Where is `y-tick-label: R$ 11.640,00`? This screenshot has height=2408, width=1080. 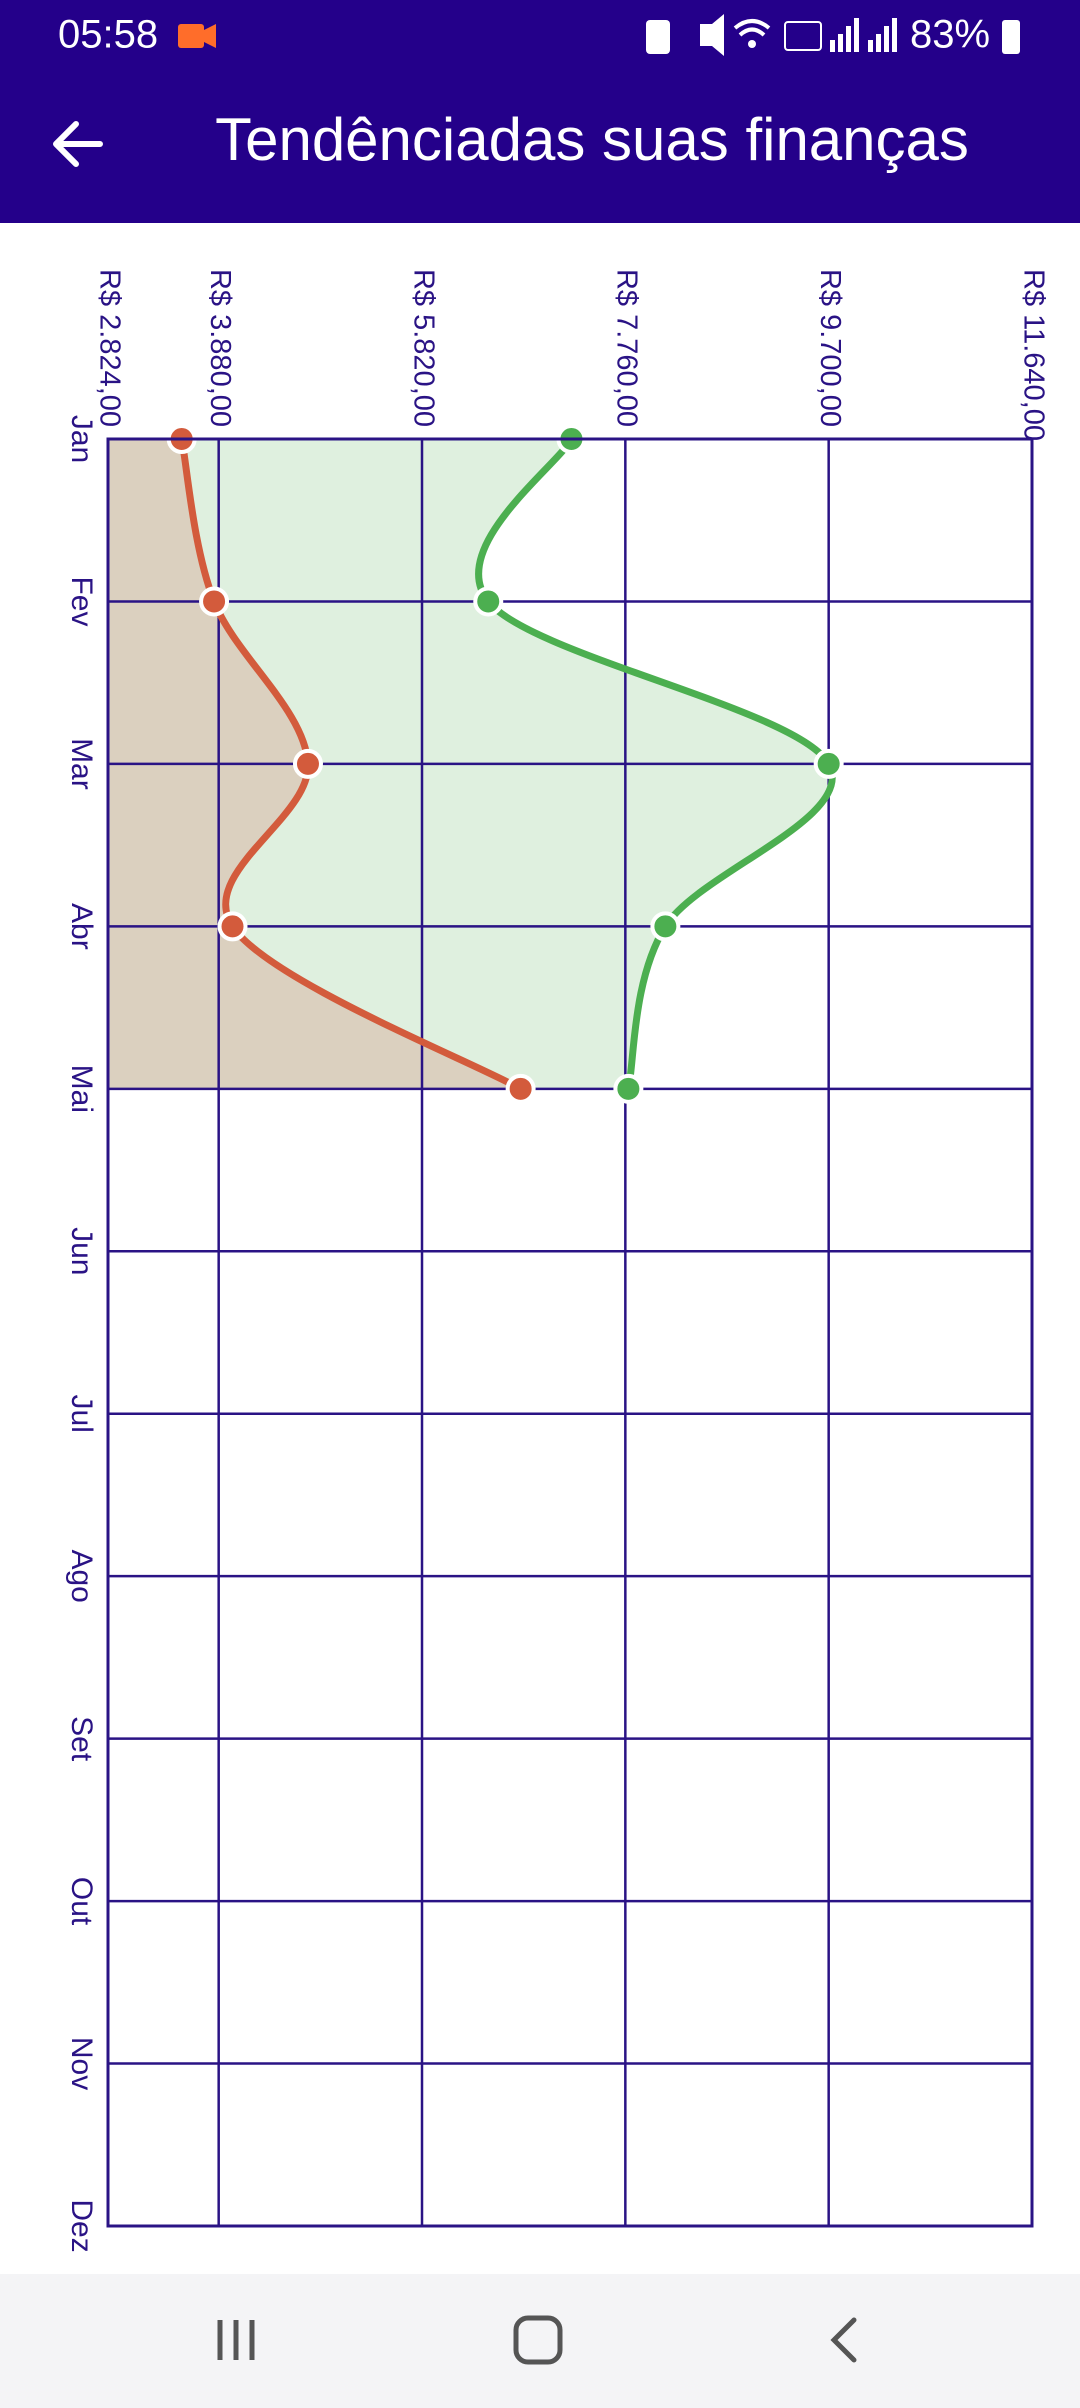 y-tick-label: R$ 11.640,00 is located at coordinates (1033, 355).